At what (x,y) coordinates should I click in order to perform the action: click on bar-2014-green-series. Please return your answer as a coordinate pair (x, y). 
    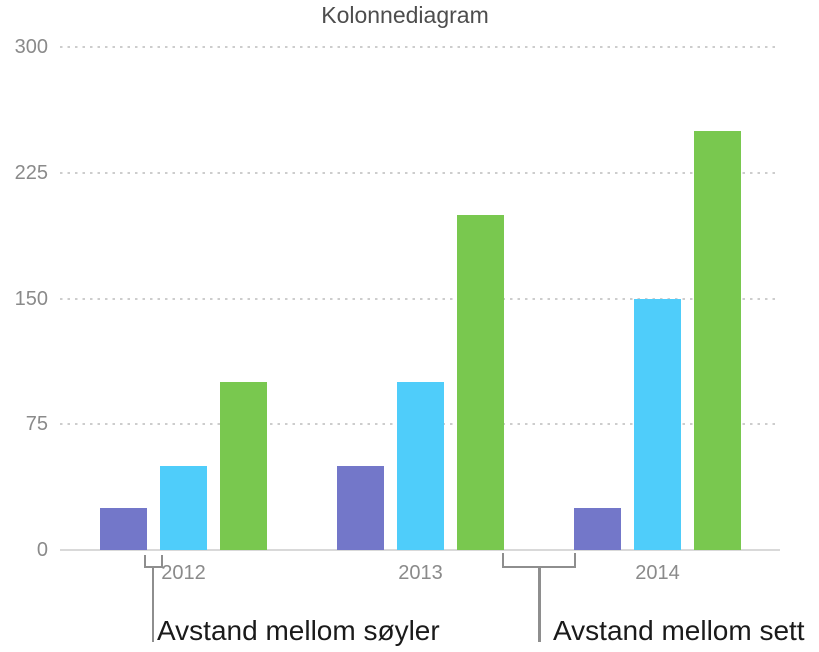
    Looking at the image, I should click on (717, 340).